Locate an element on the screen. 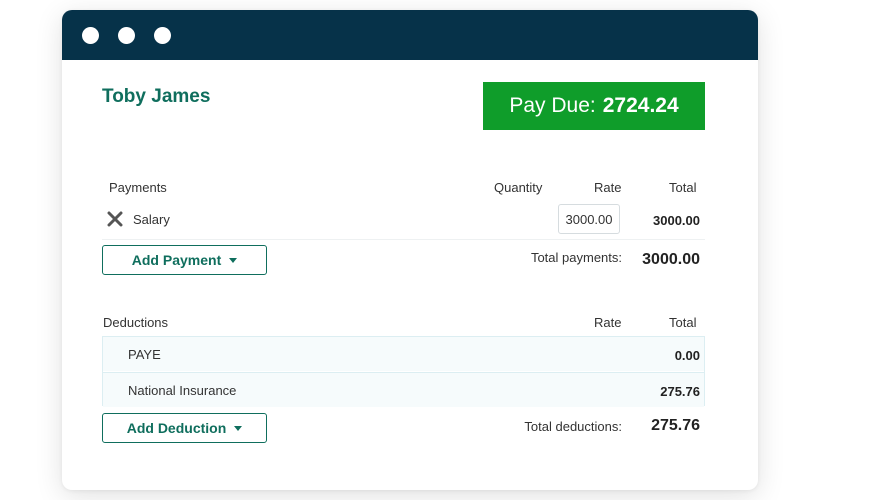 The image size is (896, 500). total-deductions-label: Total deductions: is located at coordinates (573, 426).